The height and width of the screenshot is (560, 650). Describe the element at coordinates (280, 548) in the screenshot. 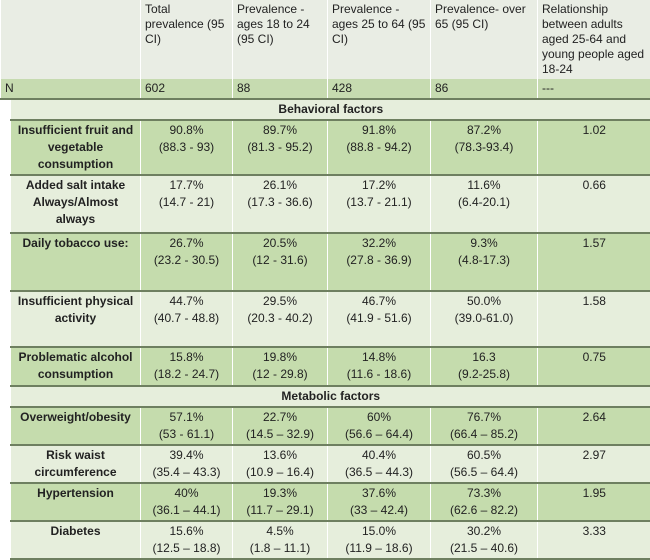

I see `confidence-interval: (1.8 – 11.1)` at that location.